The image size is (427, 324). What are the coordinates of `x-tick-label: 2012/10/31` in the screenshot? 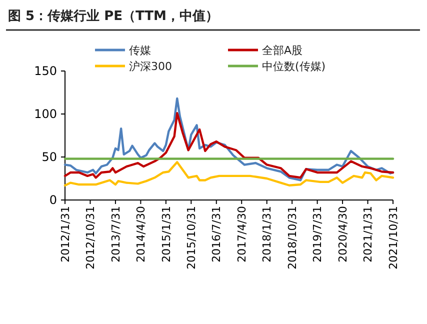 It's located at (91, 238).